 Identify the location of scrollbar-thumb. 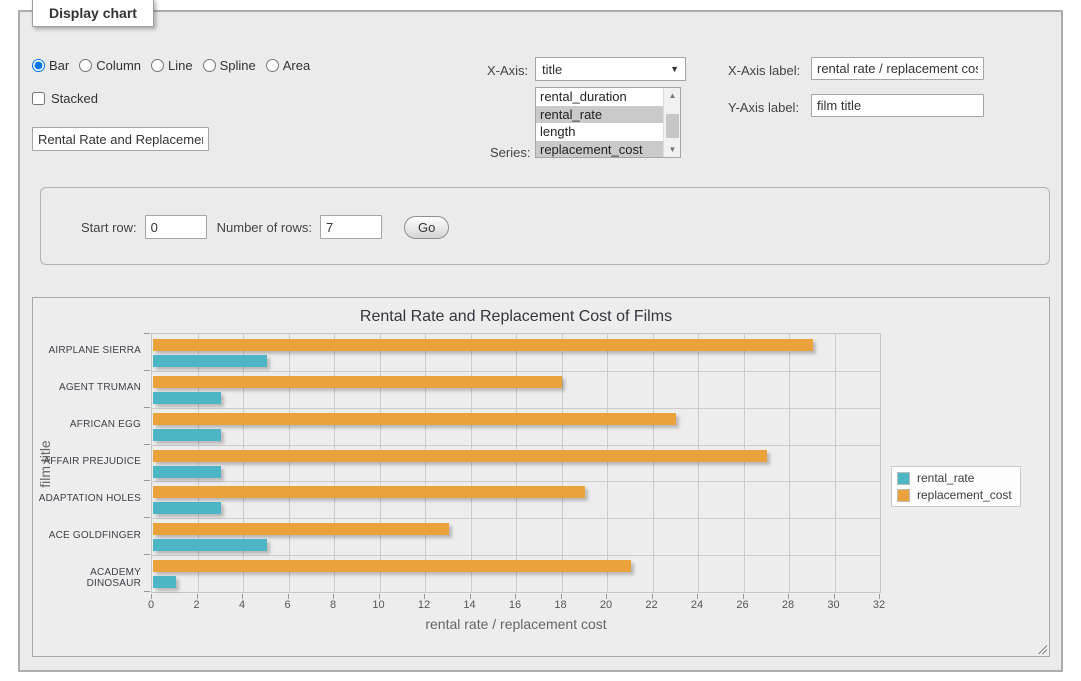
(672, 126).